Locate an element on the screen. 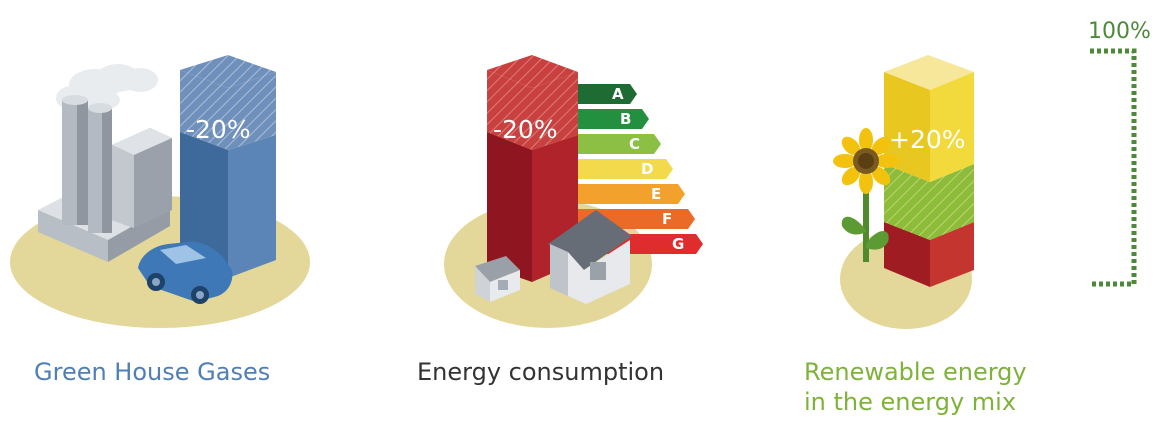 This screenshot has height=423, width=1161. energy-class-a-label: A is located at coordinates (618, 94).